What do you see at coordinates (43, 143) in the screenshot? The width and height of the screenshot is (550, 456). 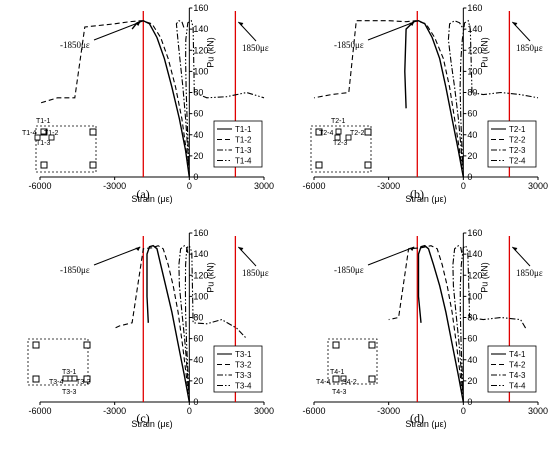 I see `gauge-label: T1-3` at bounding box center [43, 143].